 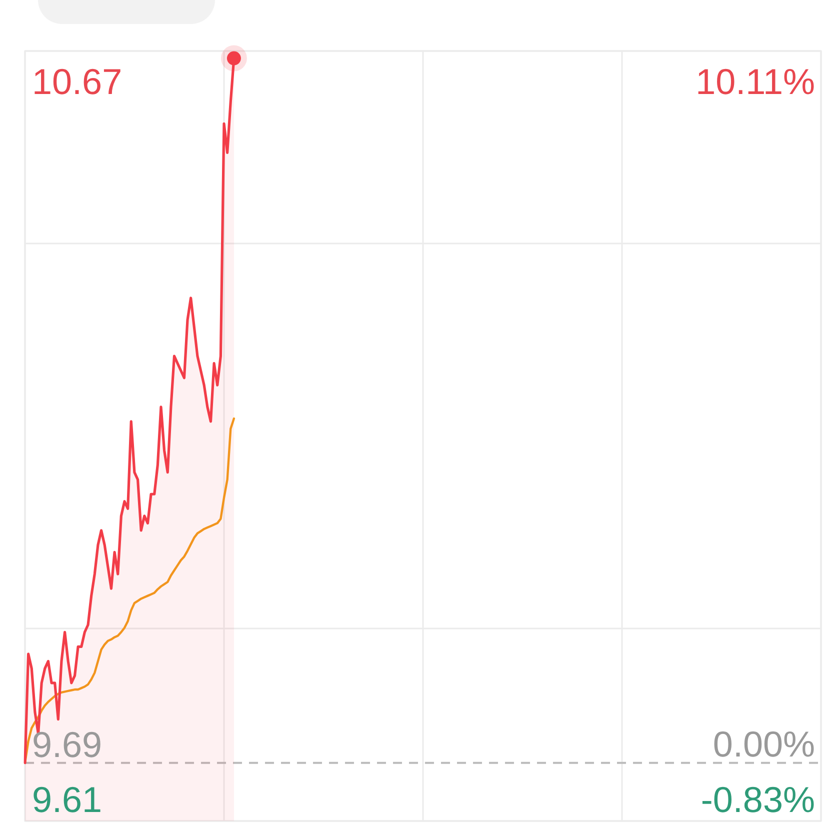 I want to click on y2-tick-label: -0.83%, so click(x=757, y=799).